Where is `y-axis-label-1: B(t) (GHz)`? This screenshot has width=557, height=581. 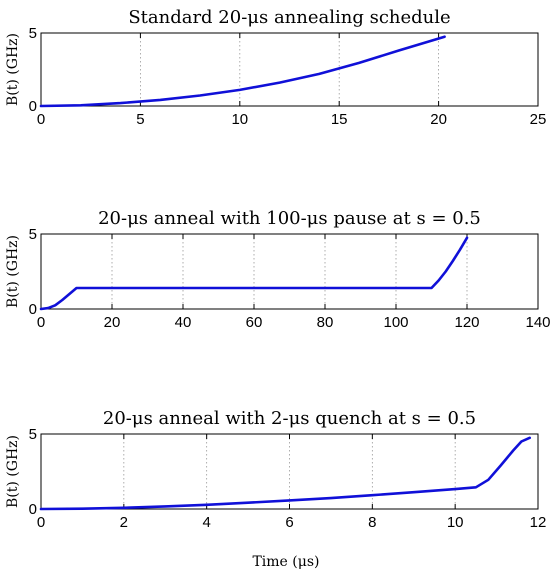
y-axis-label-1: B(t) (GHz) is located at coordinates (13, 69).